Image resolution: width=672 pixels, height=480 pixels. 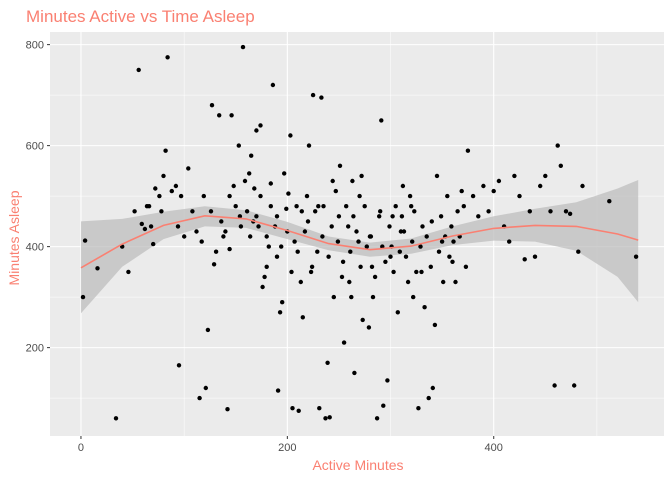 I want to click on smooth-line, so click(x=359, y=241).